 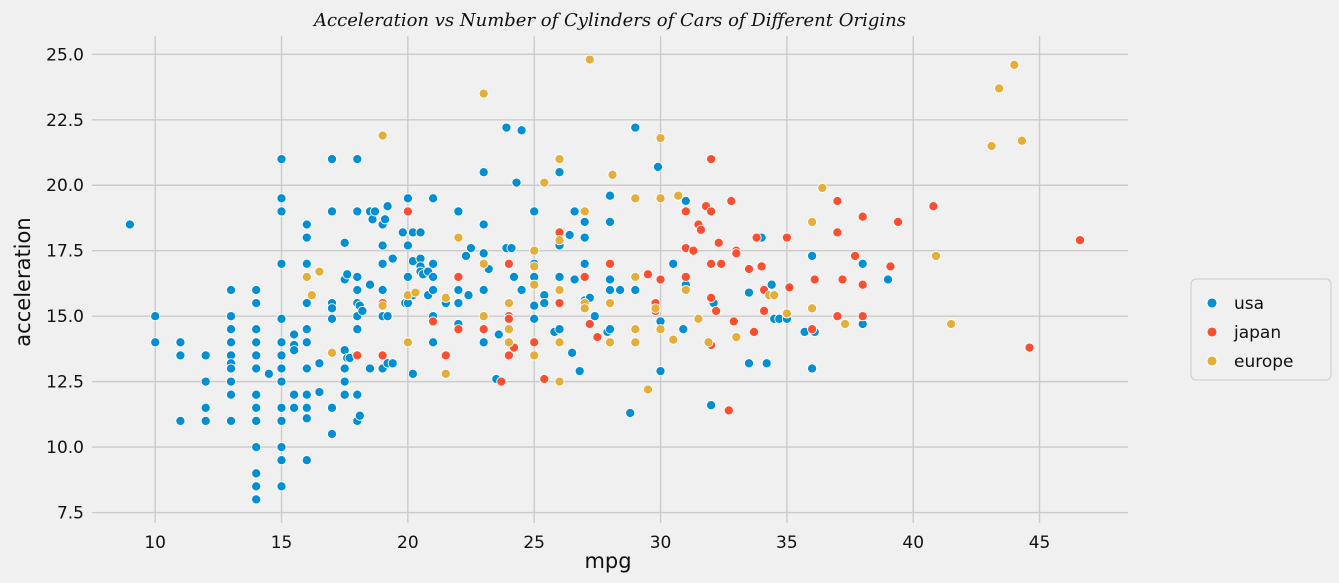 I want to click on x-axis-title: mpg, so click(x=607, y=561).